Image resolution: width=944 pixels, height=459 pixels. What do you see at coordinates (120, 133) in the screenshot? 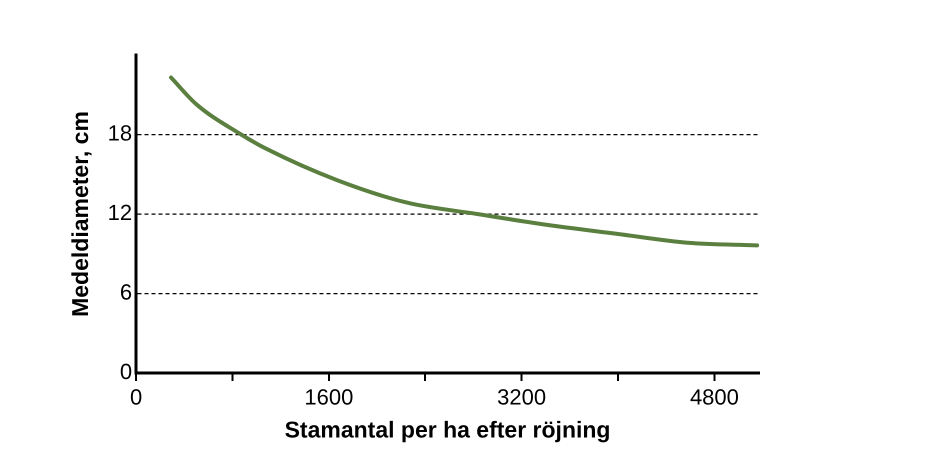
I see `y-tick-label: 18` at bounding box center [120, 133].